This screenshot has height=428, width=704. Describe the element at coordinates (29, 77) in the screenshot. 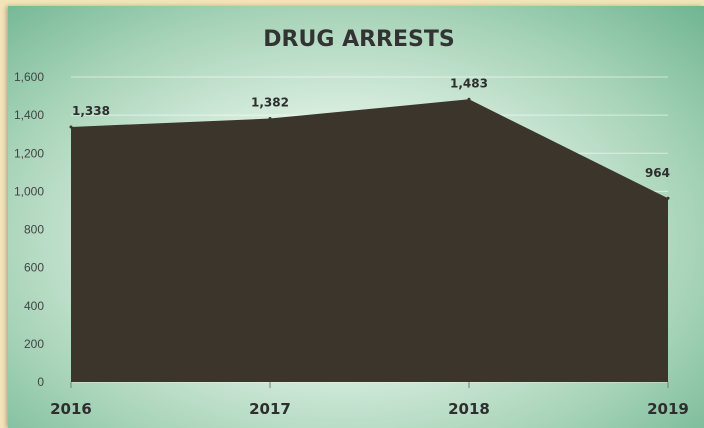

I see `y-tick-label: 1,600` at that location.